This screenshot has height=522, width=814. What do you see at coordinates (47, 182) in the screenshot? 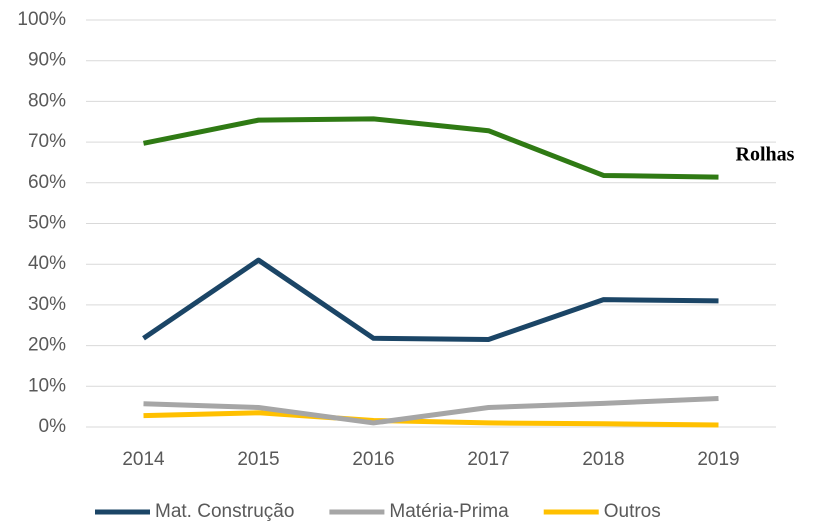
I see `y-tick-label: 60%` at bounding box center [47, 182].